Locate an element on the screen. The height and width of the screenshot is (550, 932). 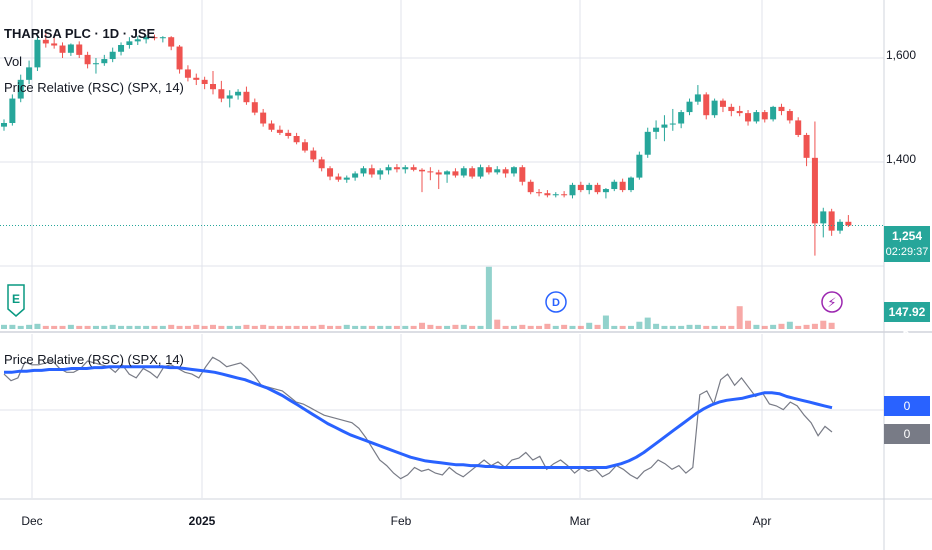
split-glyph: ⚡ is located at coordinates (831, 303).